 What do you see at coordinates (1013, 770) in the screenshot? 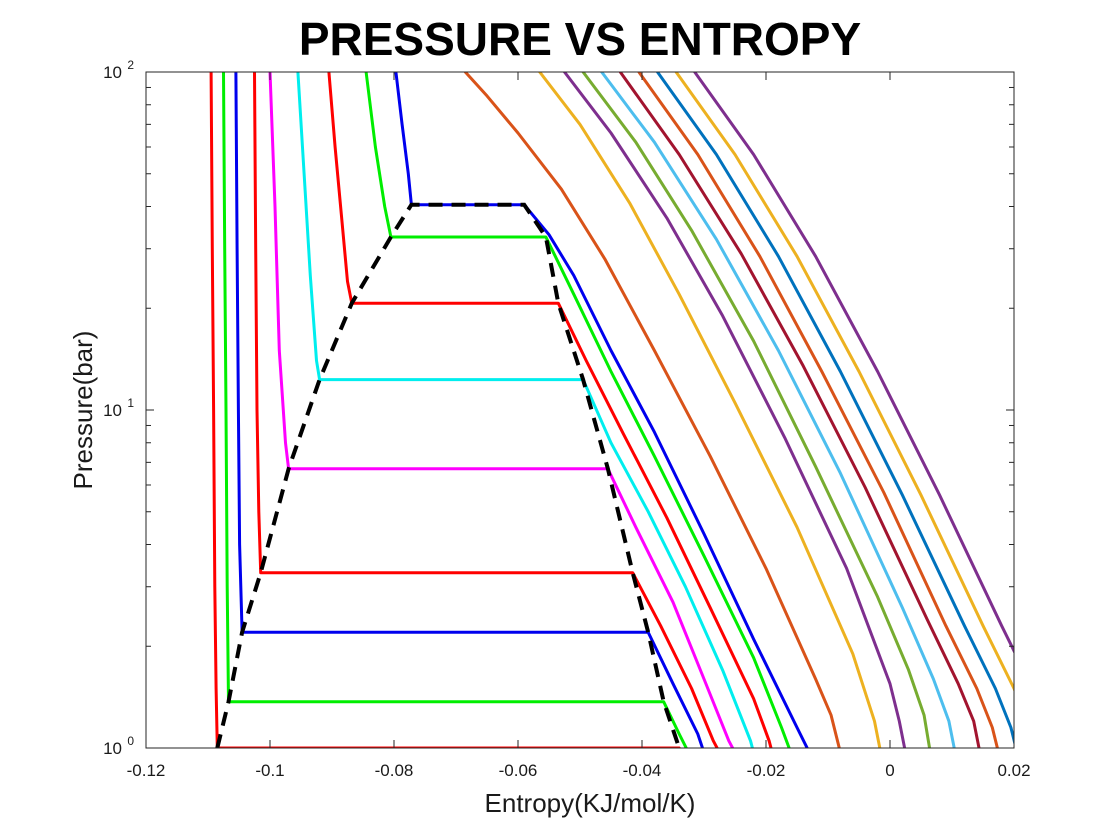
I see `x-tick-label: 0.02` at bounding box center [1013, 770].